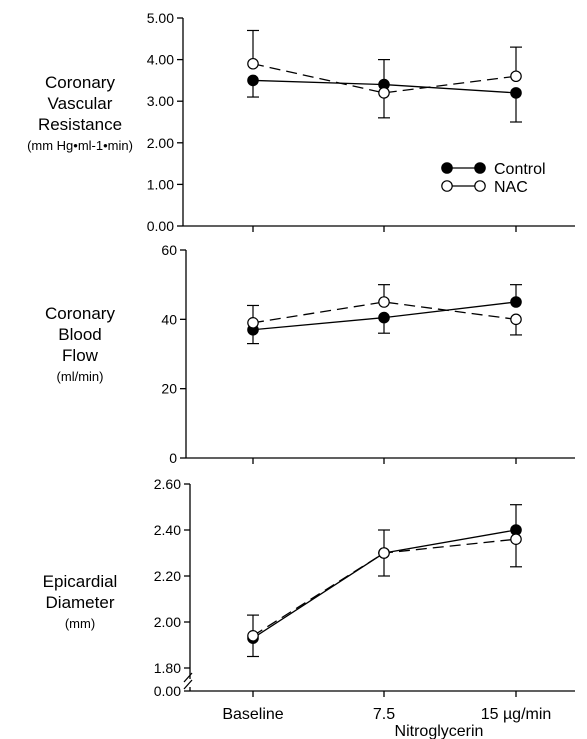 The image size is (587, 739). What do you see at coordinates (160, 101) in the screenshot?
I see `resistance-ytick-label: 3.00` at bounding box center [160, 101].